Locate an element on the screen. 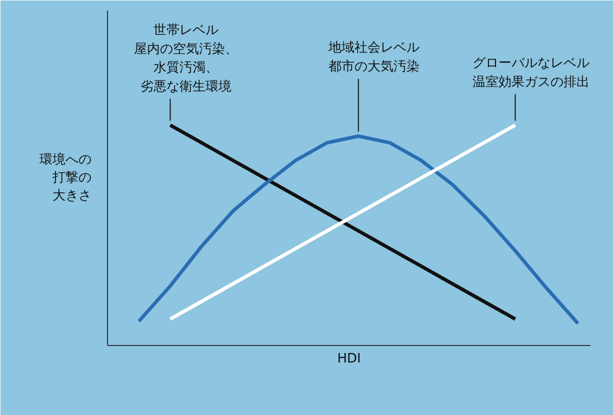 The height and width of the screenshot is (415, 613). x-axis-title: HDI is located at coordinates (349, 359).